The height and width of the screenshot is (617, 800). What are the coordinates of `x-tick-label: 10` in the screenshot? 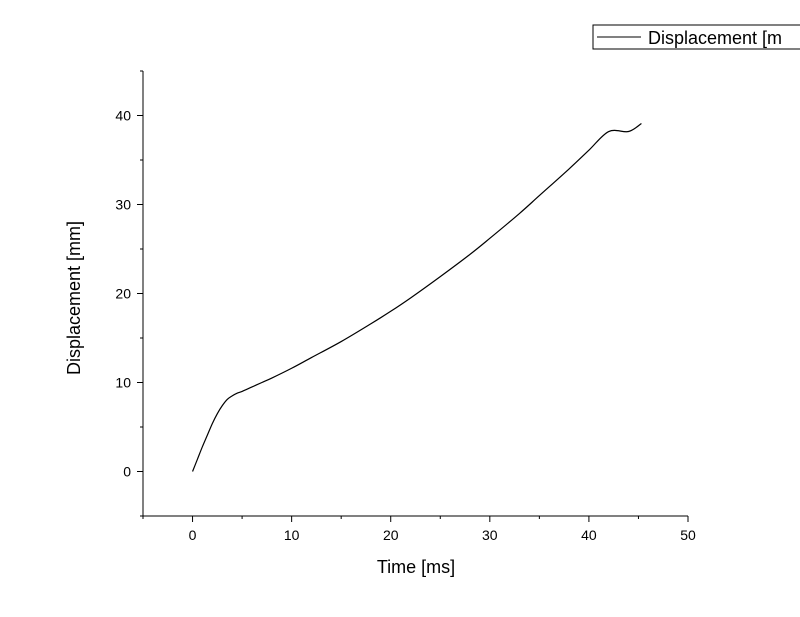 It's located at (292, 535).